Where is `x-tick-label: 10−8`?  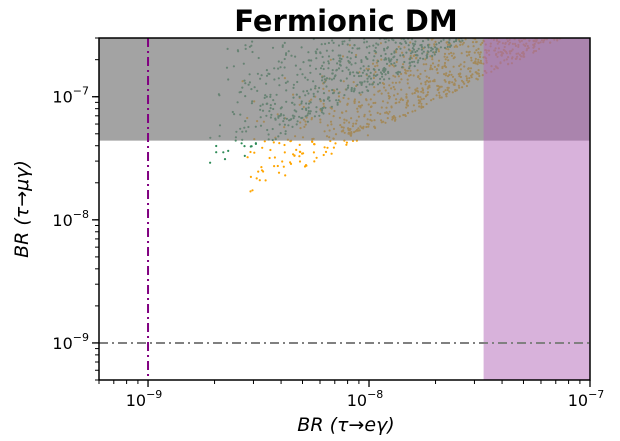
x-tick-label: 10−8 is located at coordinates (365, 399).